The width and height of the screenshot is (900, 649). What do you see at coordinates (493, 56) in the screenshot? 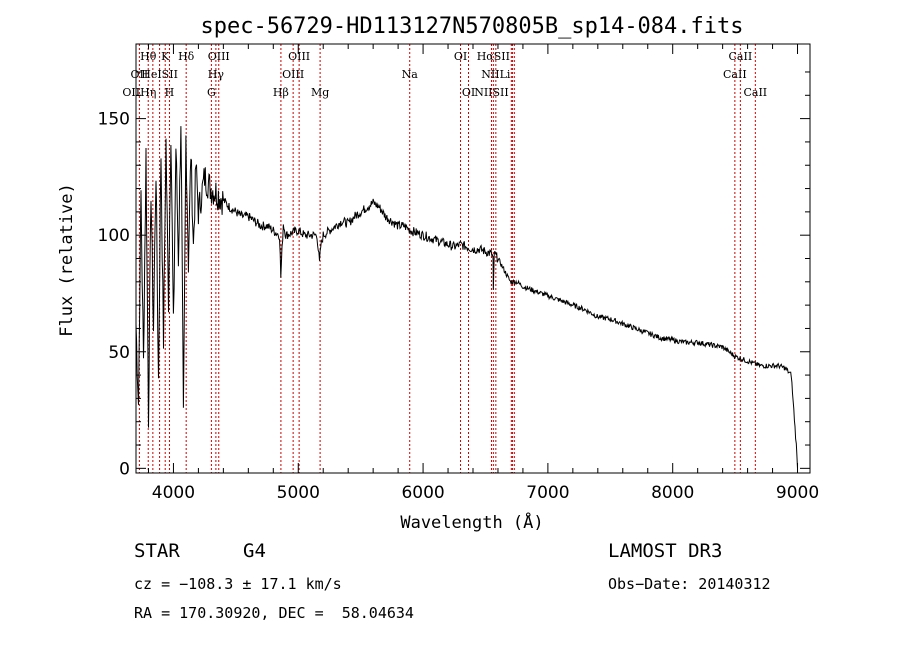
I see `line-label: HαSII` at bounding box center [493, 56].